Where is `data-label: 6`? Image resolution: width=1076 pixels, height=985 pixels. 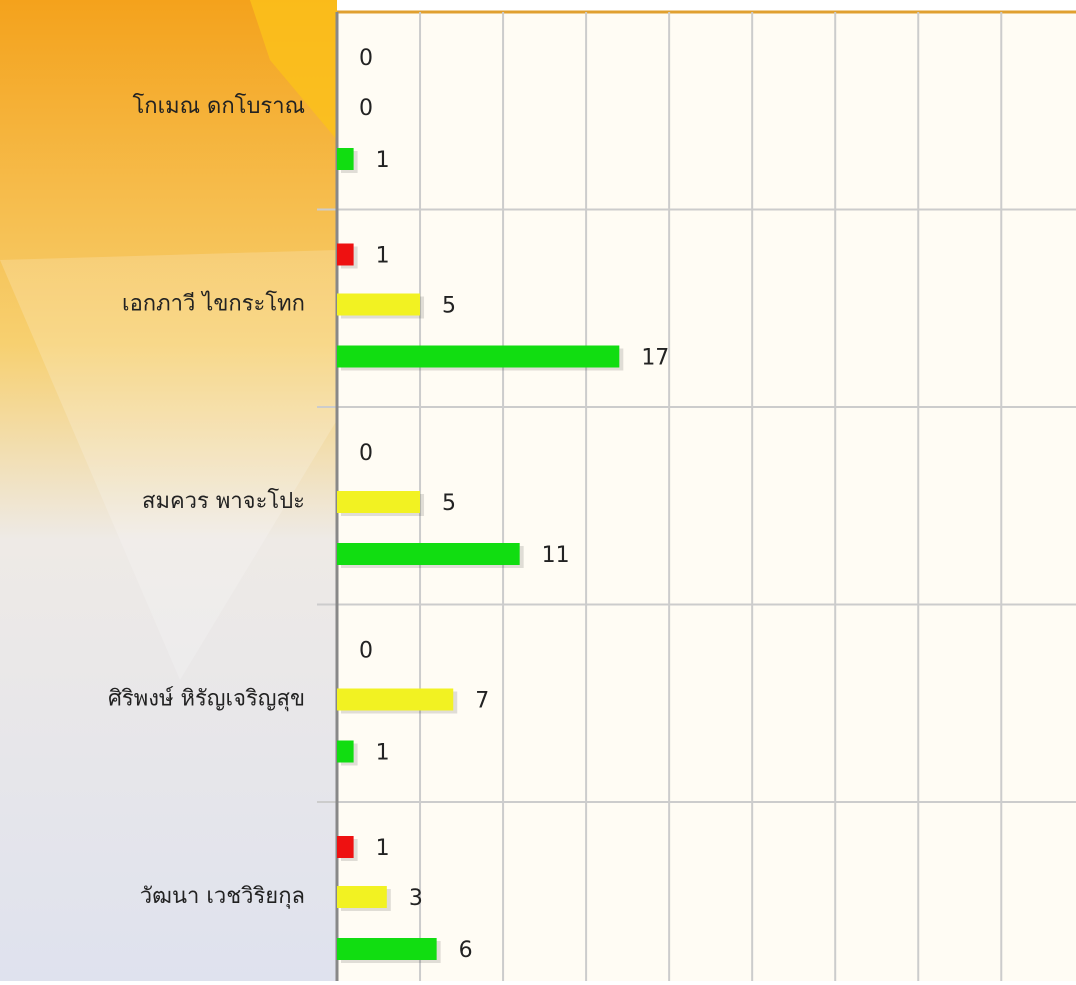
data-label: 6 is located at coordinates (466, 950).